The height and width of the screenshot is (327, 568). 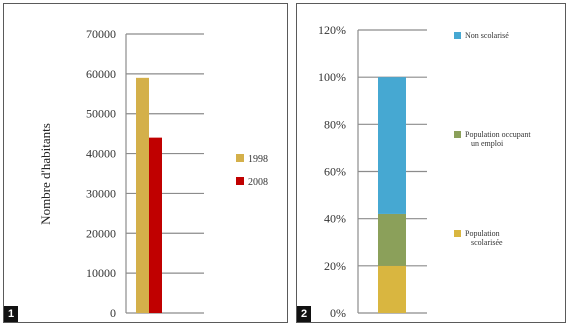 What do you see at coordinates (335, 219) in the screenshot?
I see `y-tick-label: 40%` at bounding box center [335, 219].